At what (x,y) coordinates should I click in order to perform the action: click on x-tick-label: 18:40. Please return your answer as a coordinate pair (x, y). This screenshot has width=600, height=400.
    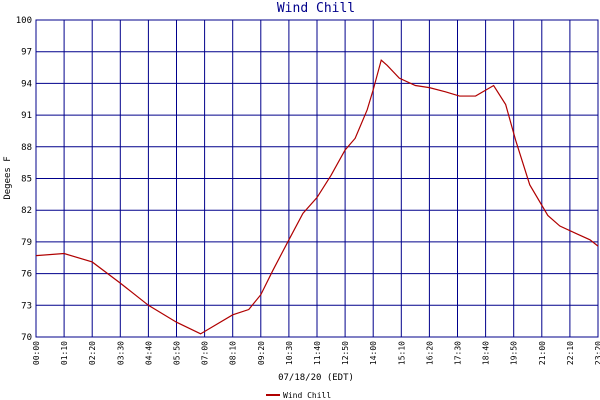
    Looking at the image, I should click on (486, 353).